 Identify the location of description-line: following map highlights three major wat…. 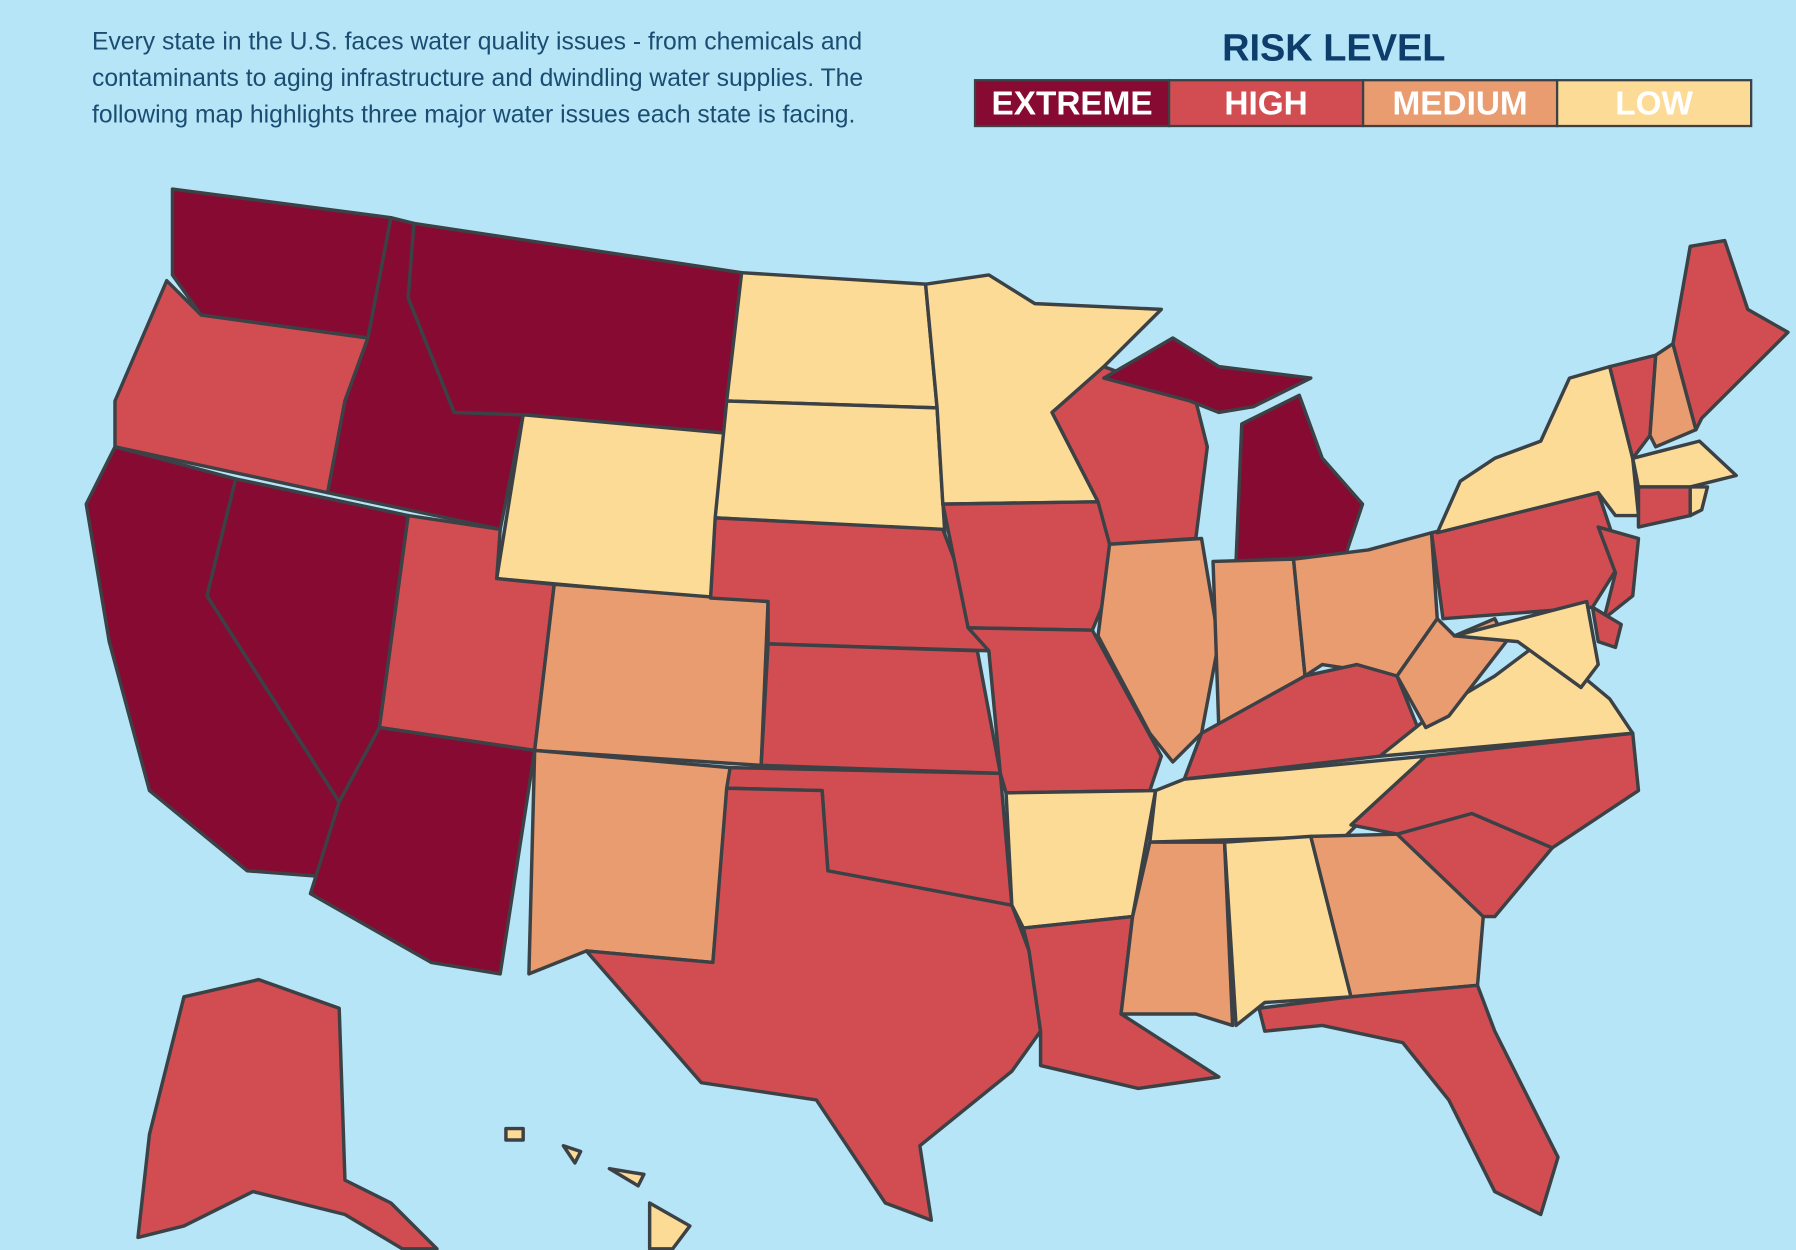
(473, 115).